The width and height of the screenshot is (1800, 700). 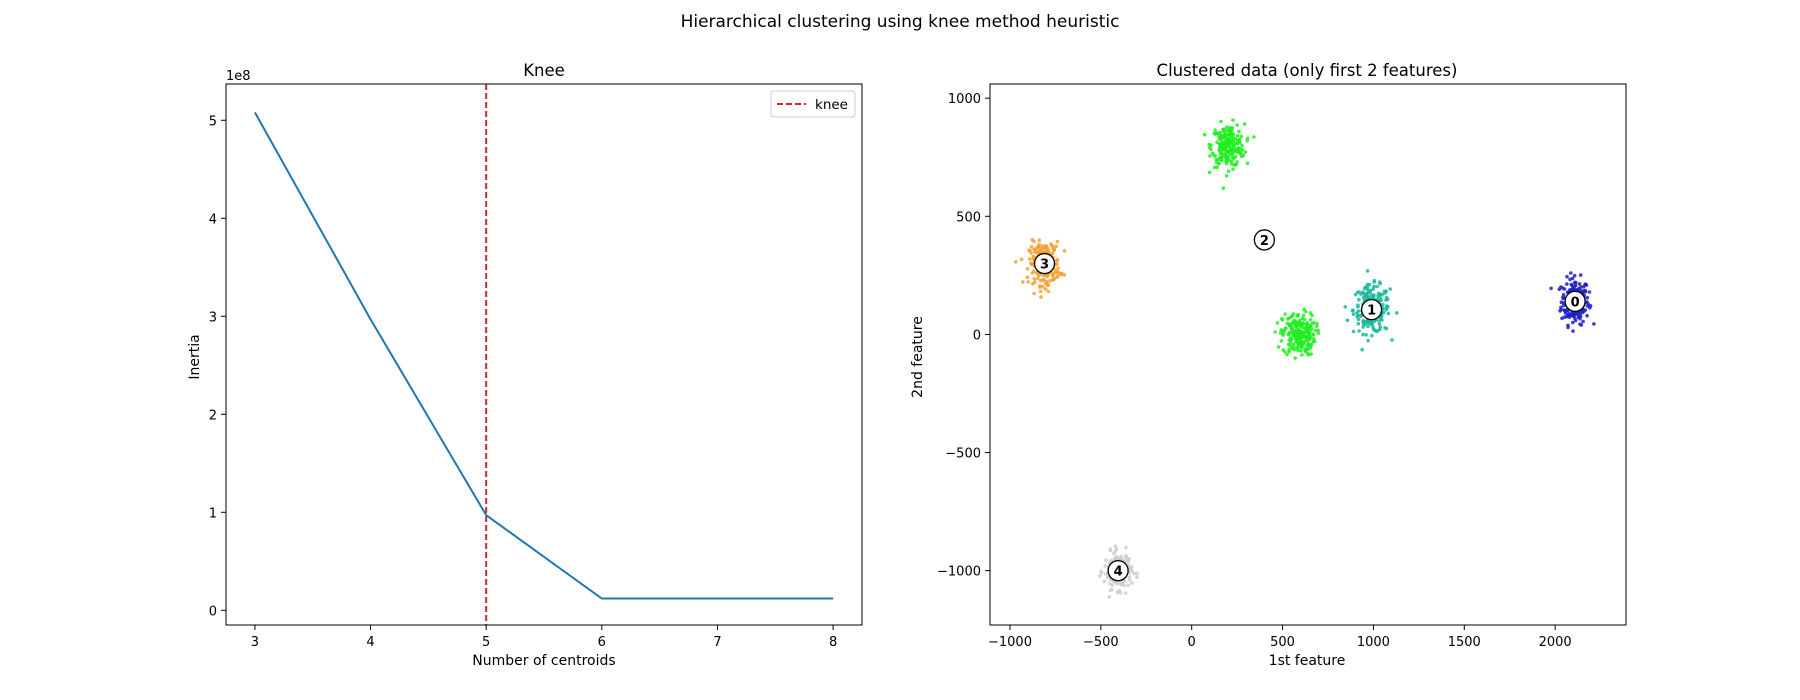 I want to click on cluster-center-label-1: 1, so click(x=1371, y=311).